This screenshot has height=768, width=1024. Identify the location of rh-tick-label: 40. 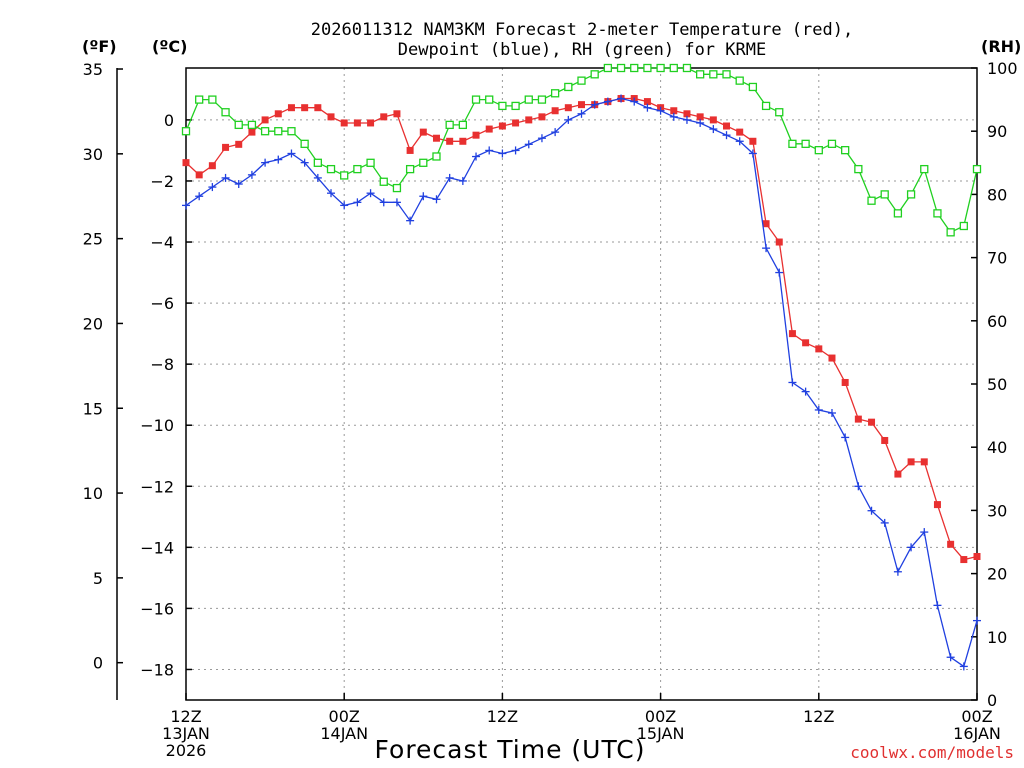
(997, 447).